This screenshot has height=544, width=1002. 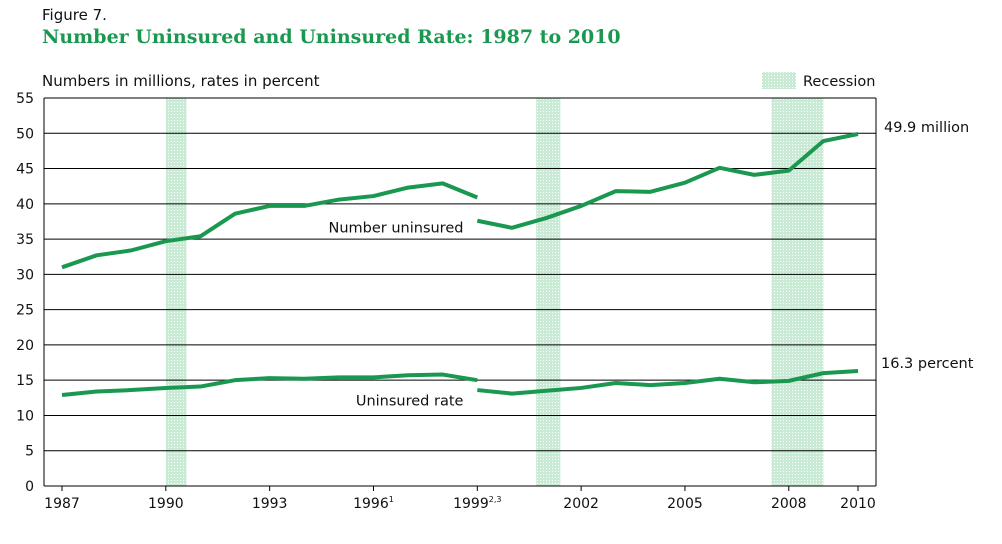 What do you see at coordinates (373, 503) in the screenshot?
I see `x-tick-label: 19961` at bounding box center [373, 503].